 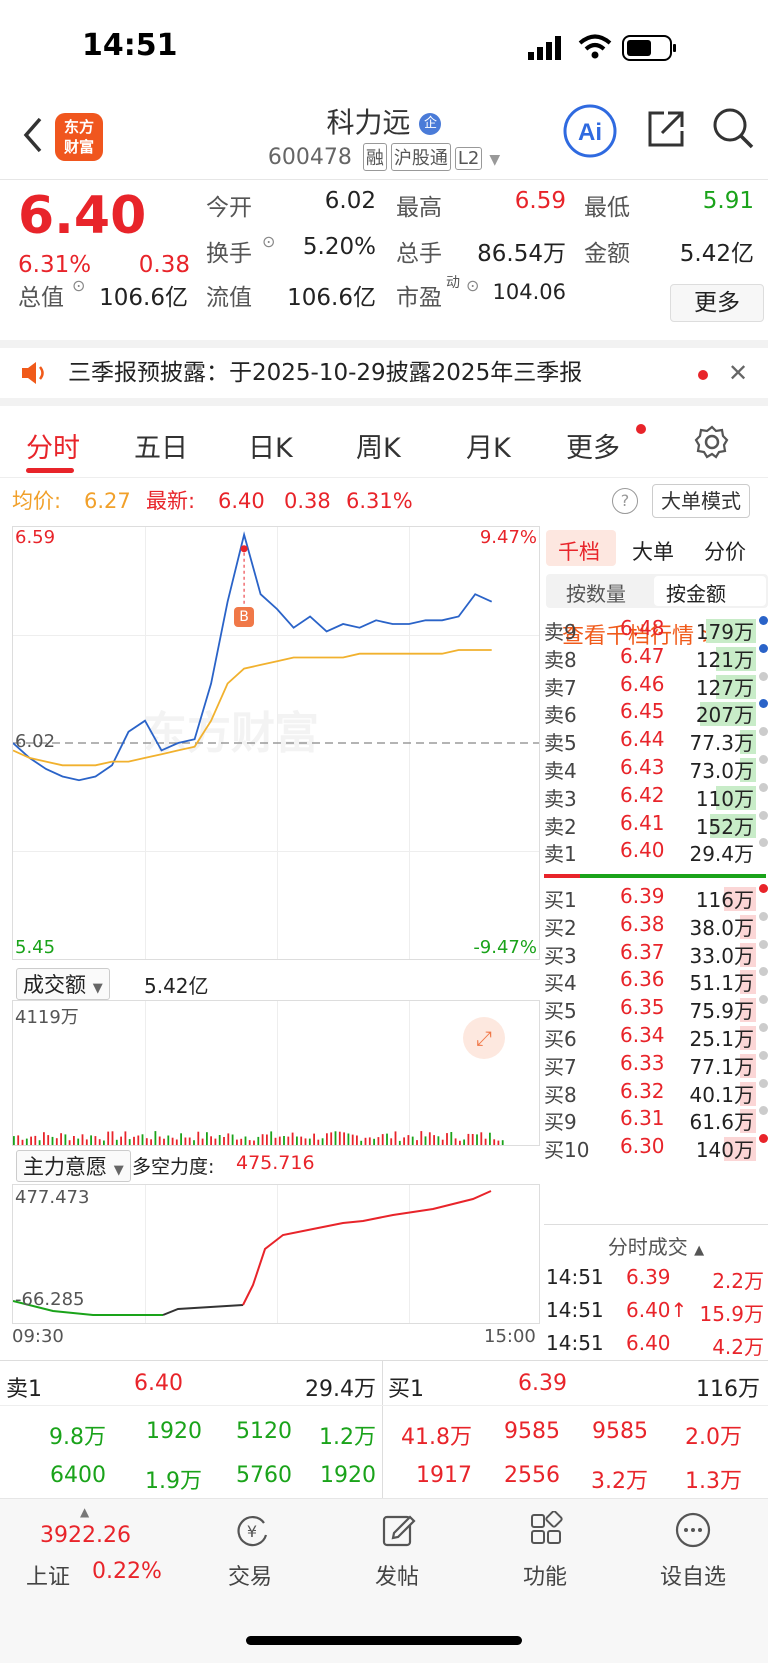 I want to click on level-price: 6.37, so click(x=642, y=951).